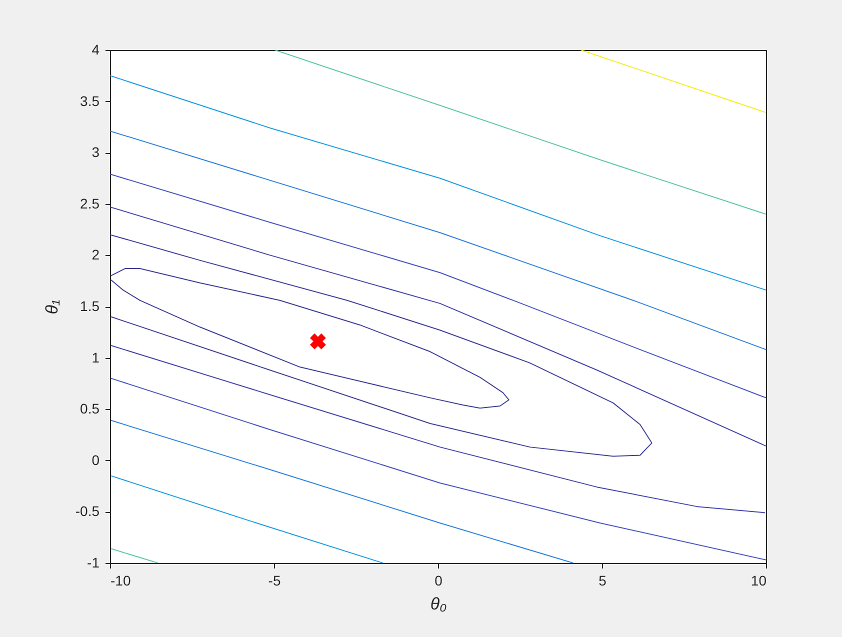  I want to click on y-tick-label: 3, so click(96, 152).